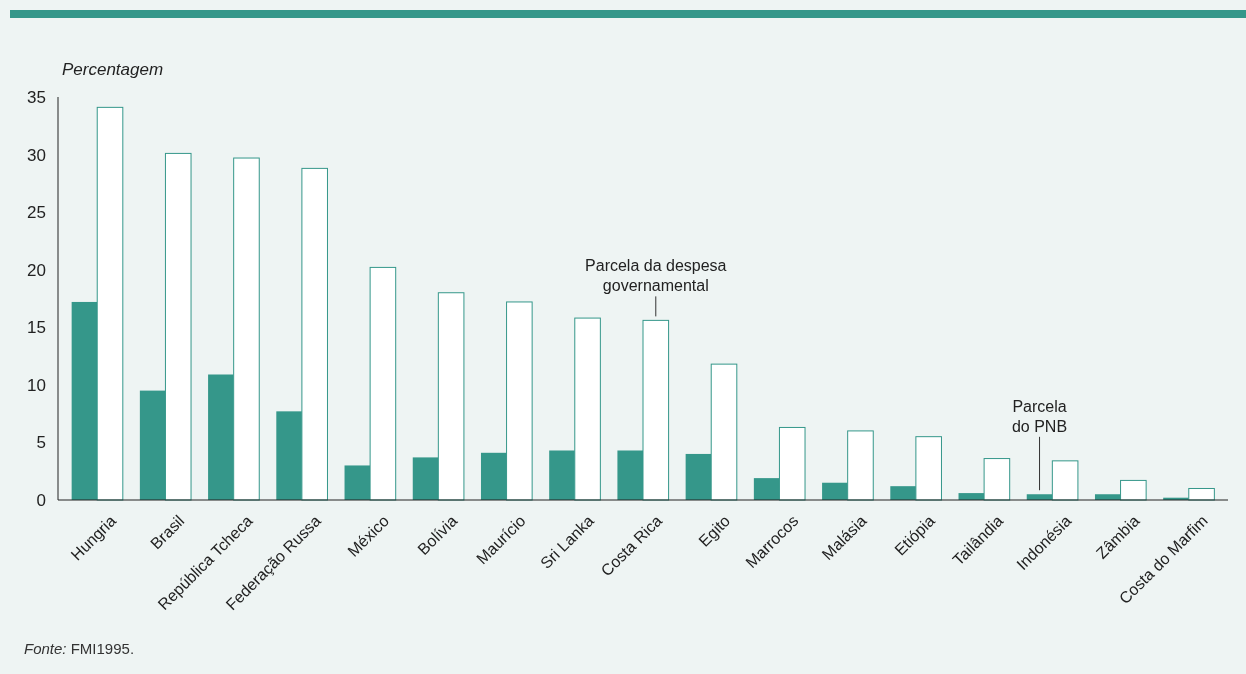  Describe the element at coordinates (36, 385) in the screenshot. I see `y-tick-label: 10` at that location.